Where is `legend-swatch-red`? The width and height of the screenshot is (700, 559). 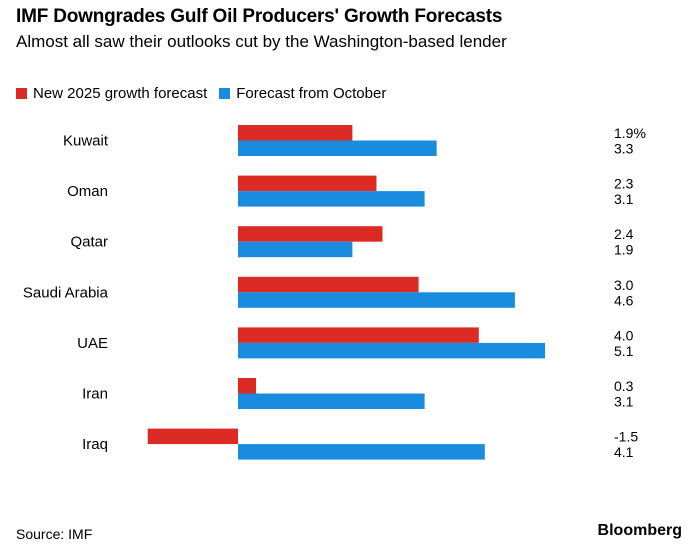 legend-swatch-red is located at coordinates (21, 93).